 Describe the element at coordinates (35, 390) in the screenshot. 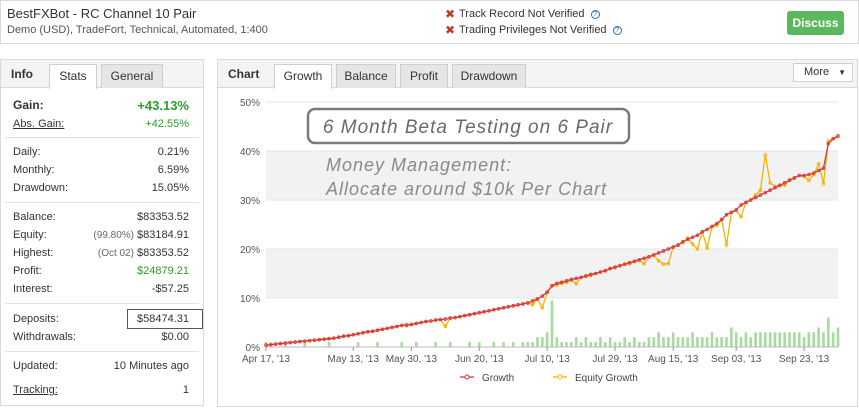

I see `tracking-label: Tracking:` at that location.